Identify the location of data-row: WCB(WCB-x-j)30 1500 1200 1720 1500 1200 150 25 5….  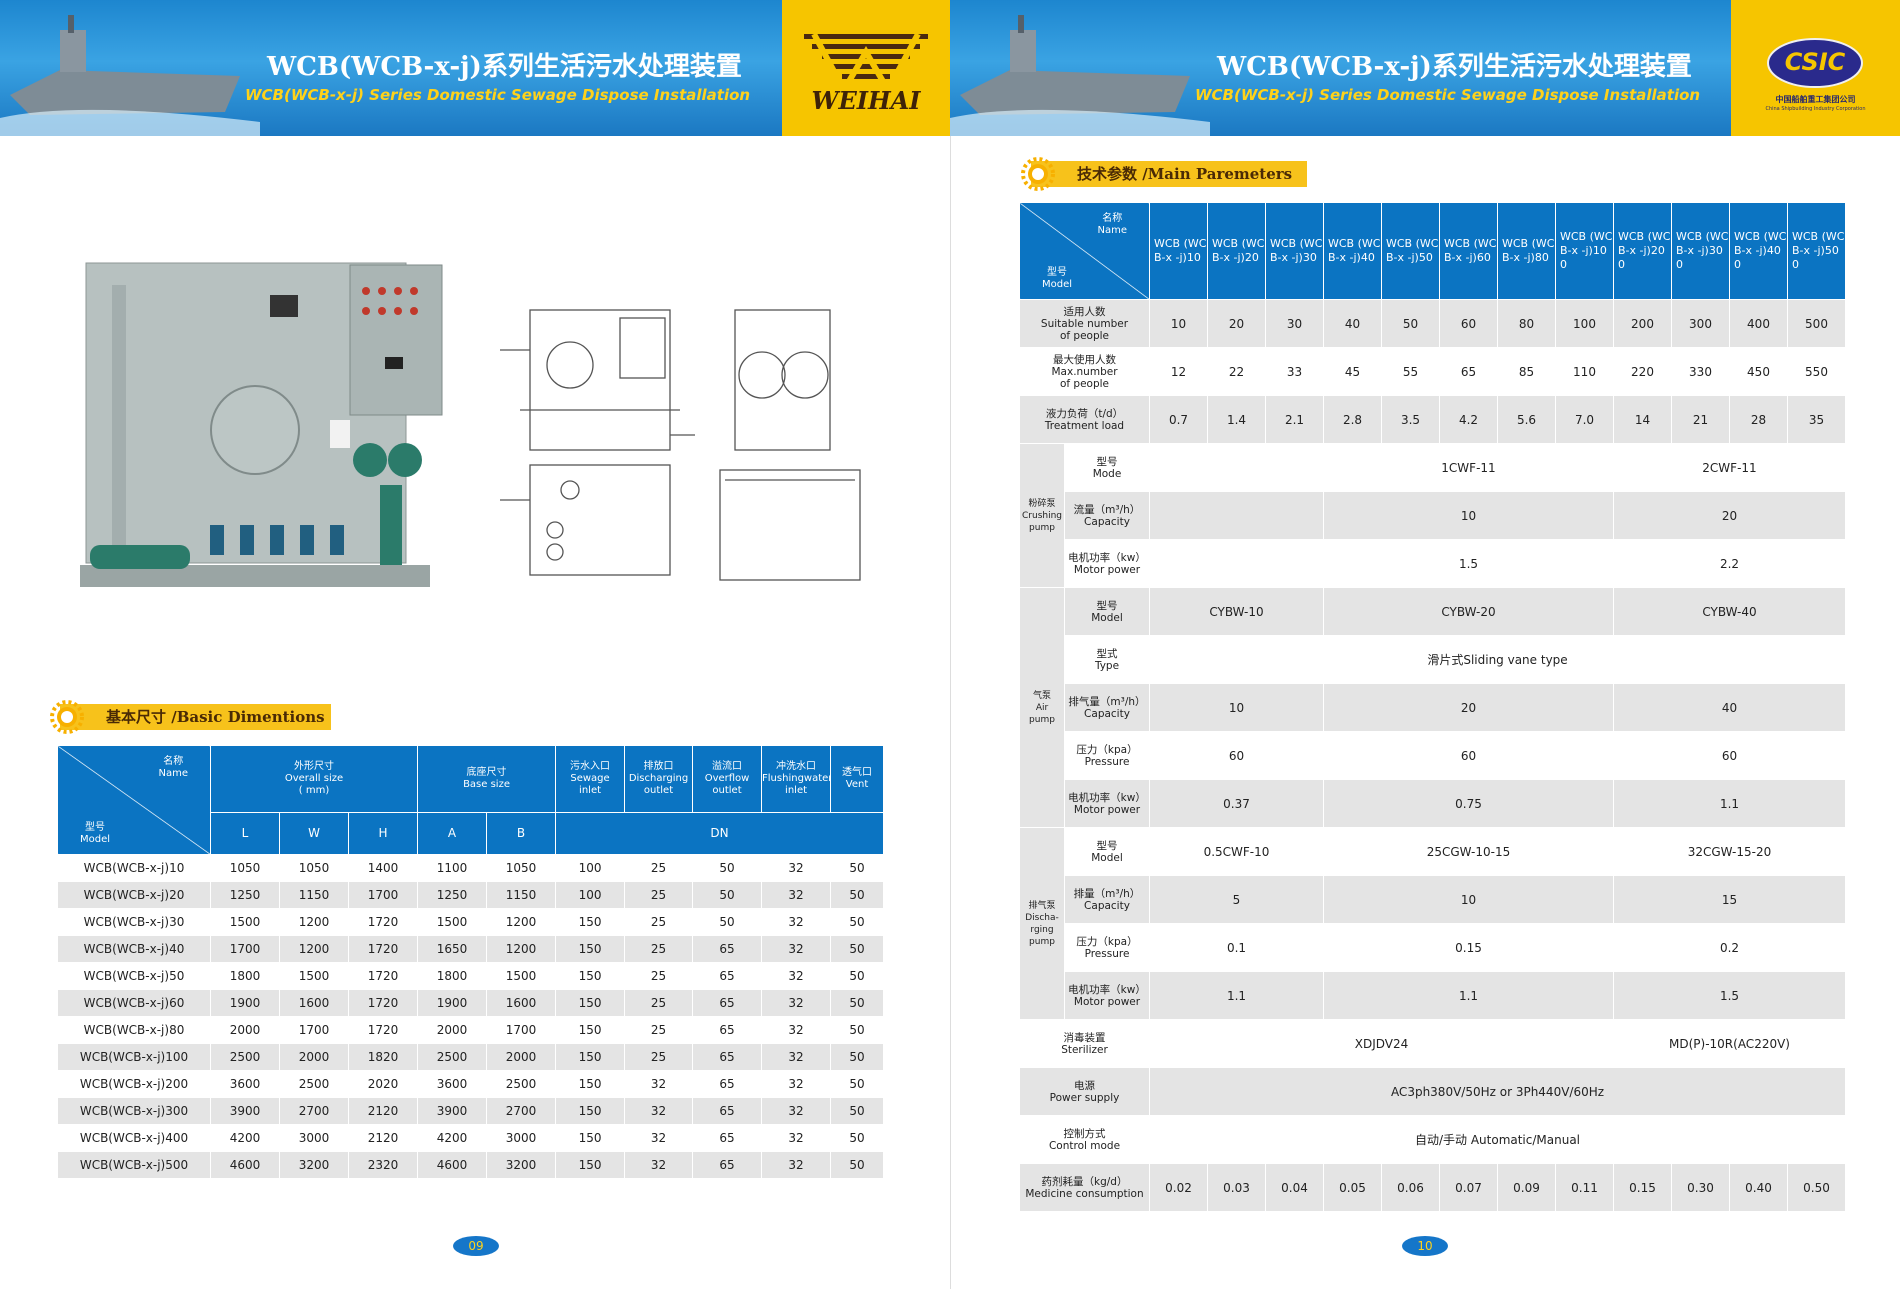
(471, 922).